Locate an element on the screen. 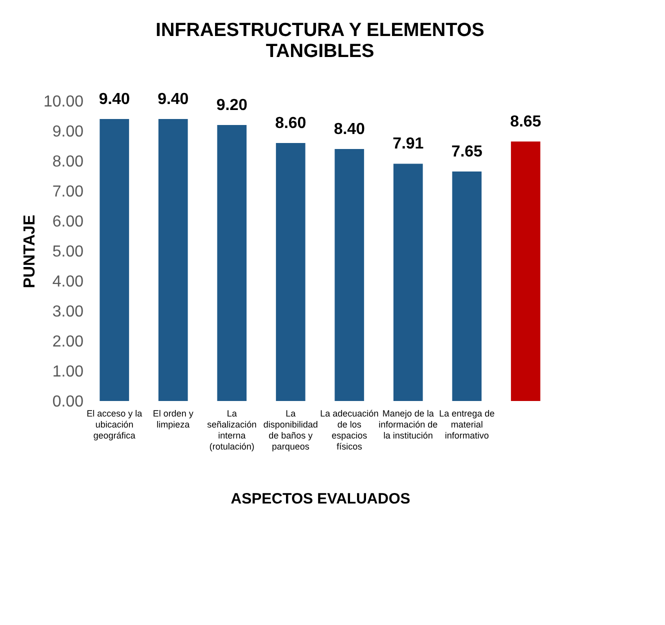 This screenshot has width=665, height=625. data-label: 8.65 is located at coordinates (526, 122).